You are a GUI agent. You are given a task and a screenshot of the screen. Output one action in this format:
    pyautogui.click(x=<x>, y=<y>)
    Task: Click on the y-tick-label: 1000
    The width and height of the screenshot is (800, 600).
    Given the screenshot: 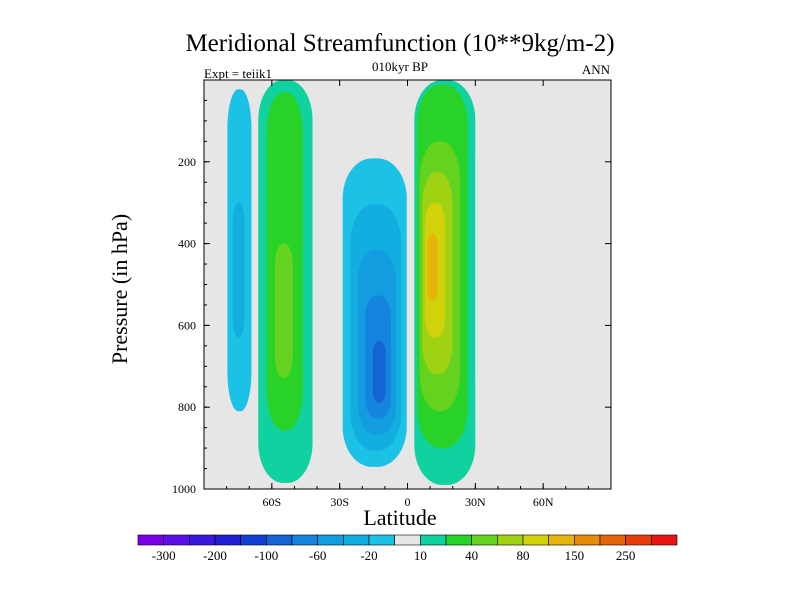 What is the action you would take?
    pyautogui.click(x=184, y=489)
    